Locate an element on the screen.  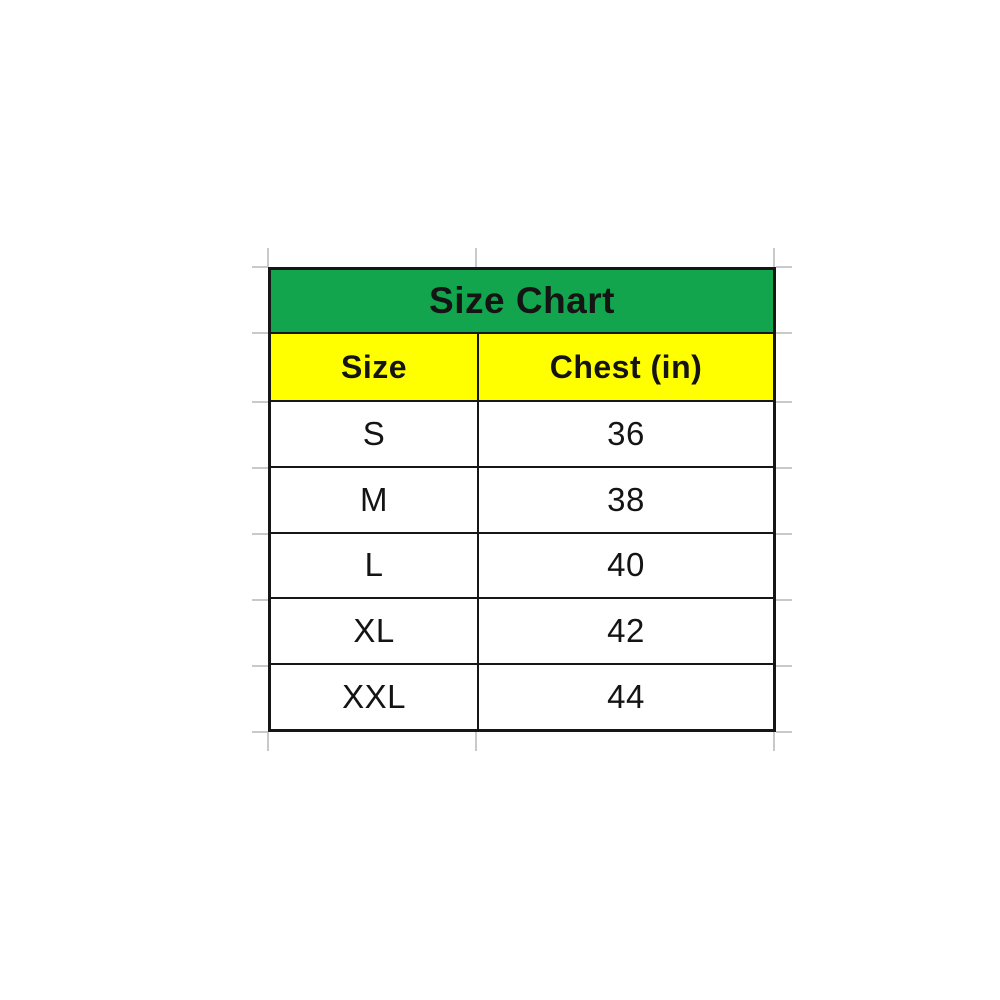
table-cell-size: XXL is located at coordinates (374, 697).